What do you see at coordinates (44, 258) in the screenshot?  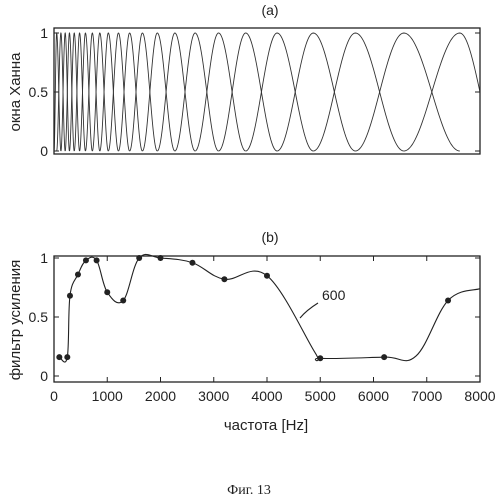 I see `panel-b-ytick-label: 1` at bounding box center [44, 258].